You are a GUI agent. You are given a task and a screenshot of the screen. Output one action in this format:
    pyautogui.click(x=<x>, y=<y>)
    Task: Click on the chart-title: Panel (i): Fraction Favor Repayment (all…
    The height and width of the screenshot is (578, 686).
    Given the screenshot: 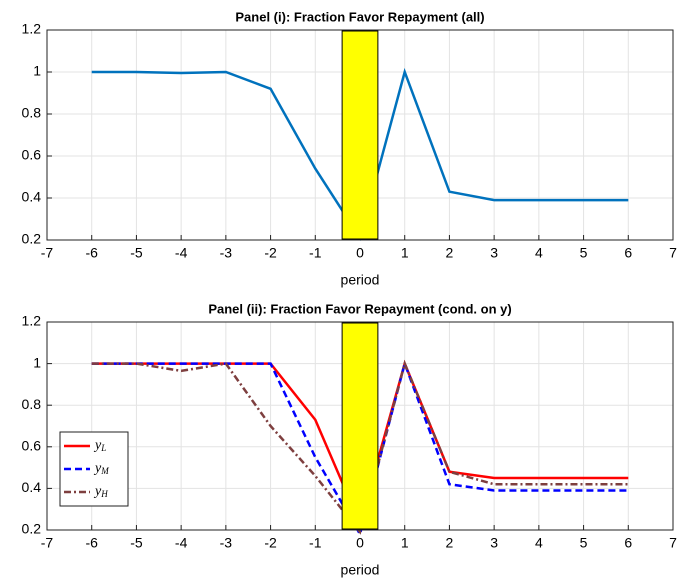 What is the action you would take?
    pyautogui.click(x=359, y=16)
    